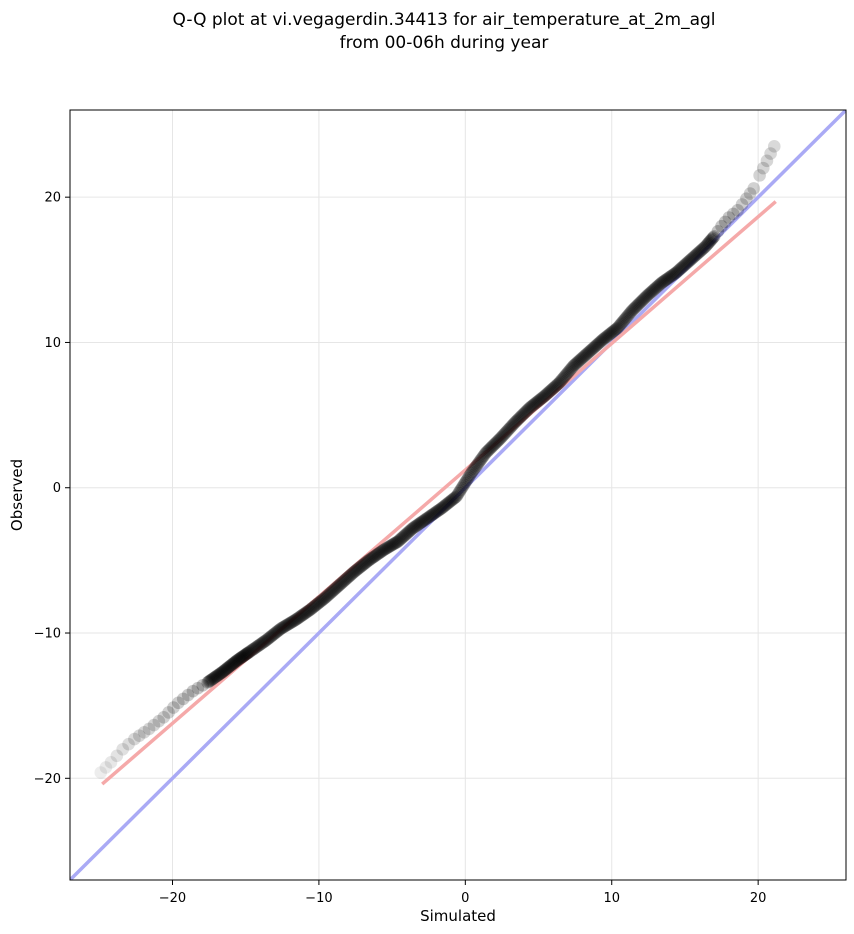 This screenshot has height=934, width=854. What do you see at coordinates (17, 495) in the screenshot?
I see `y-axis-label: Observed` at bounding box center [17, 495].